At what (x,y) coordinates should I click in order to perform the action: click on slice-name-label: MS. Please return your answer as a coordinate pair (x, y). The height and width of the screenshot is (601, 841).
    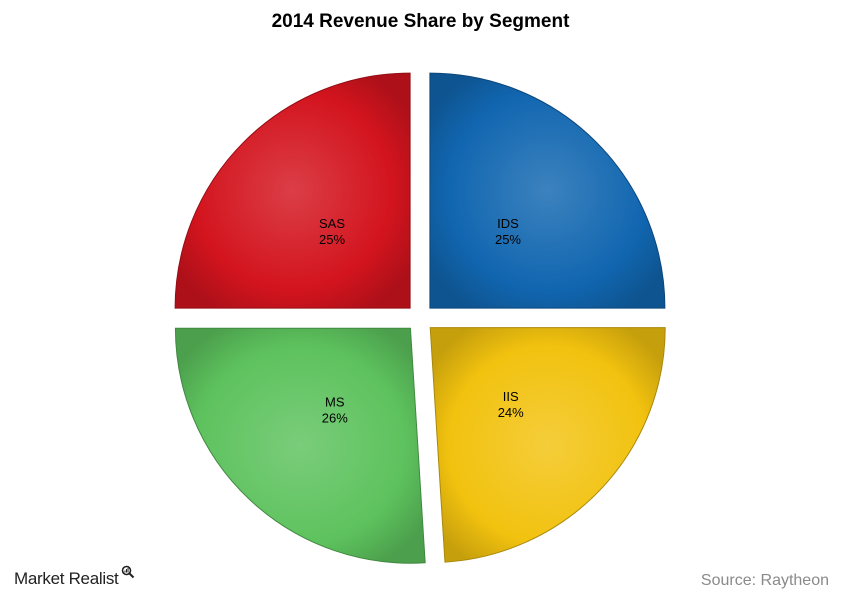
    Looking at the image, I should click on (335, 402).